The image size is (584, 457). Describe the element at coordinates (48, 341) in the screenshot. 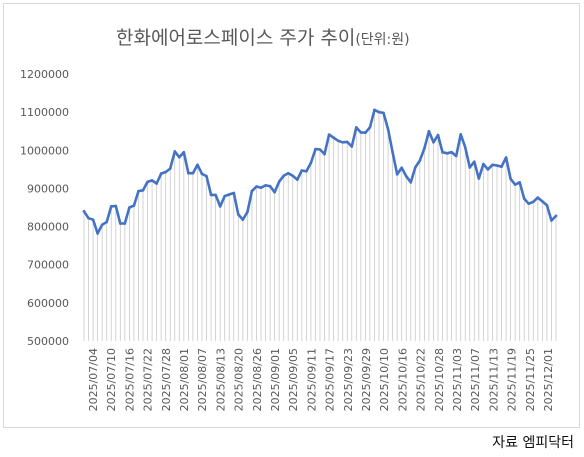

I see `y-tick-label: 500000` at that location.